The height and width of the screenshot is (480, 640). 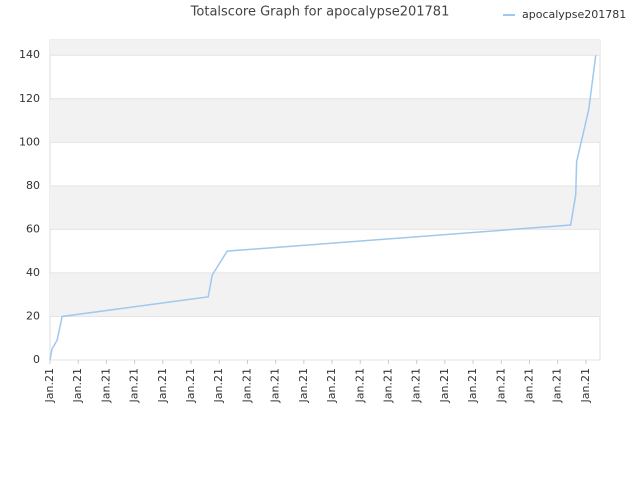 I want to click on chart-title: Totalscore Graph for apocalypse201781, so click(x=320, y=12).